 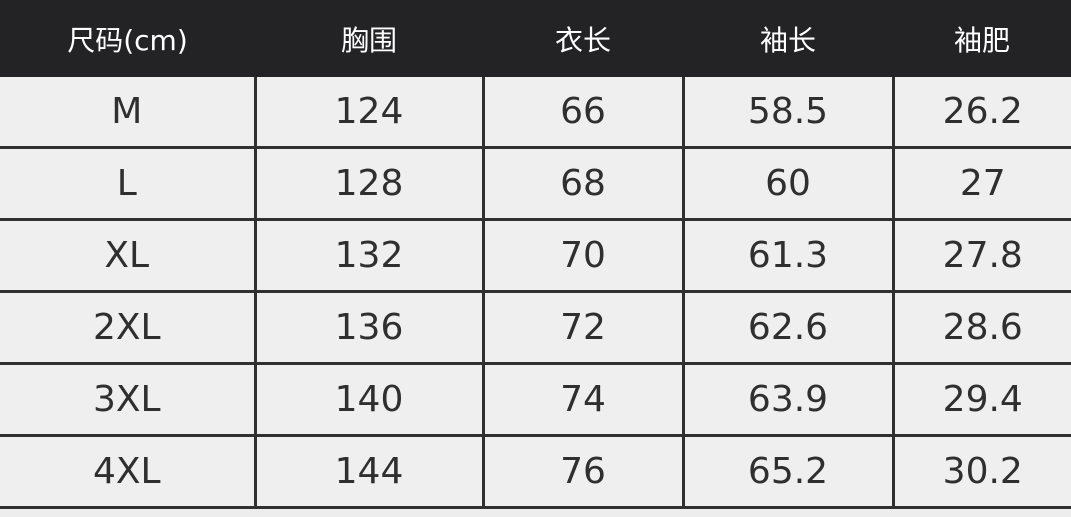 What do you see at coordinates (369, 327) in the screenshot?
I see `cell-chest: 136` at bounding box center [369, 327].